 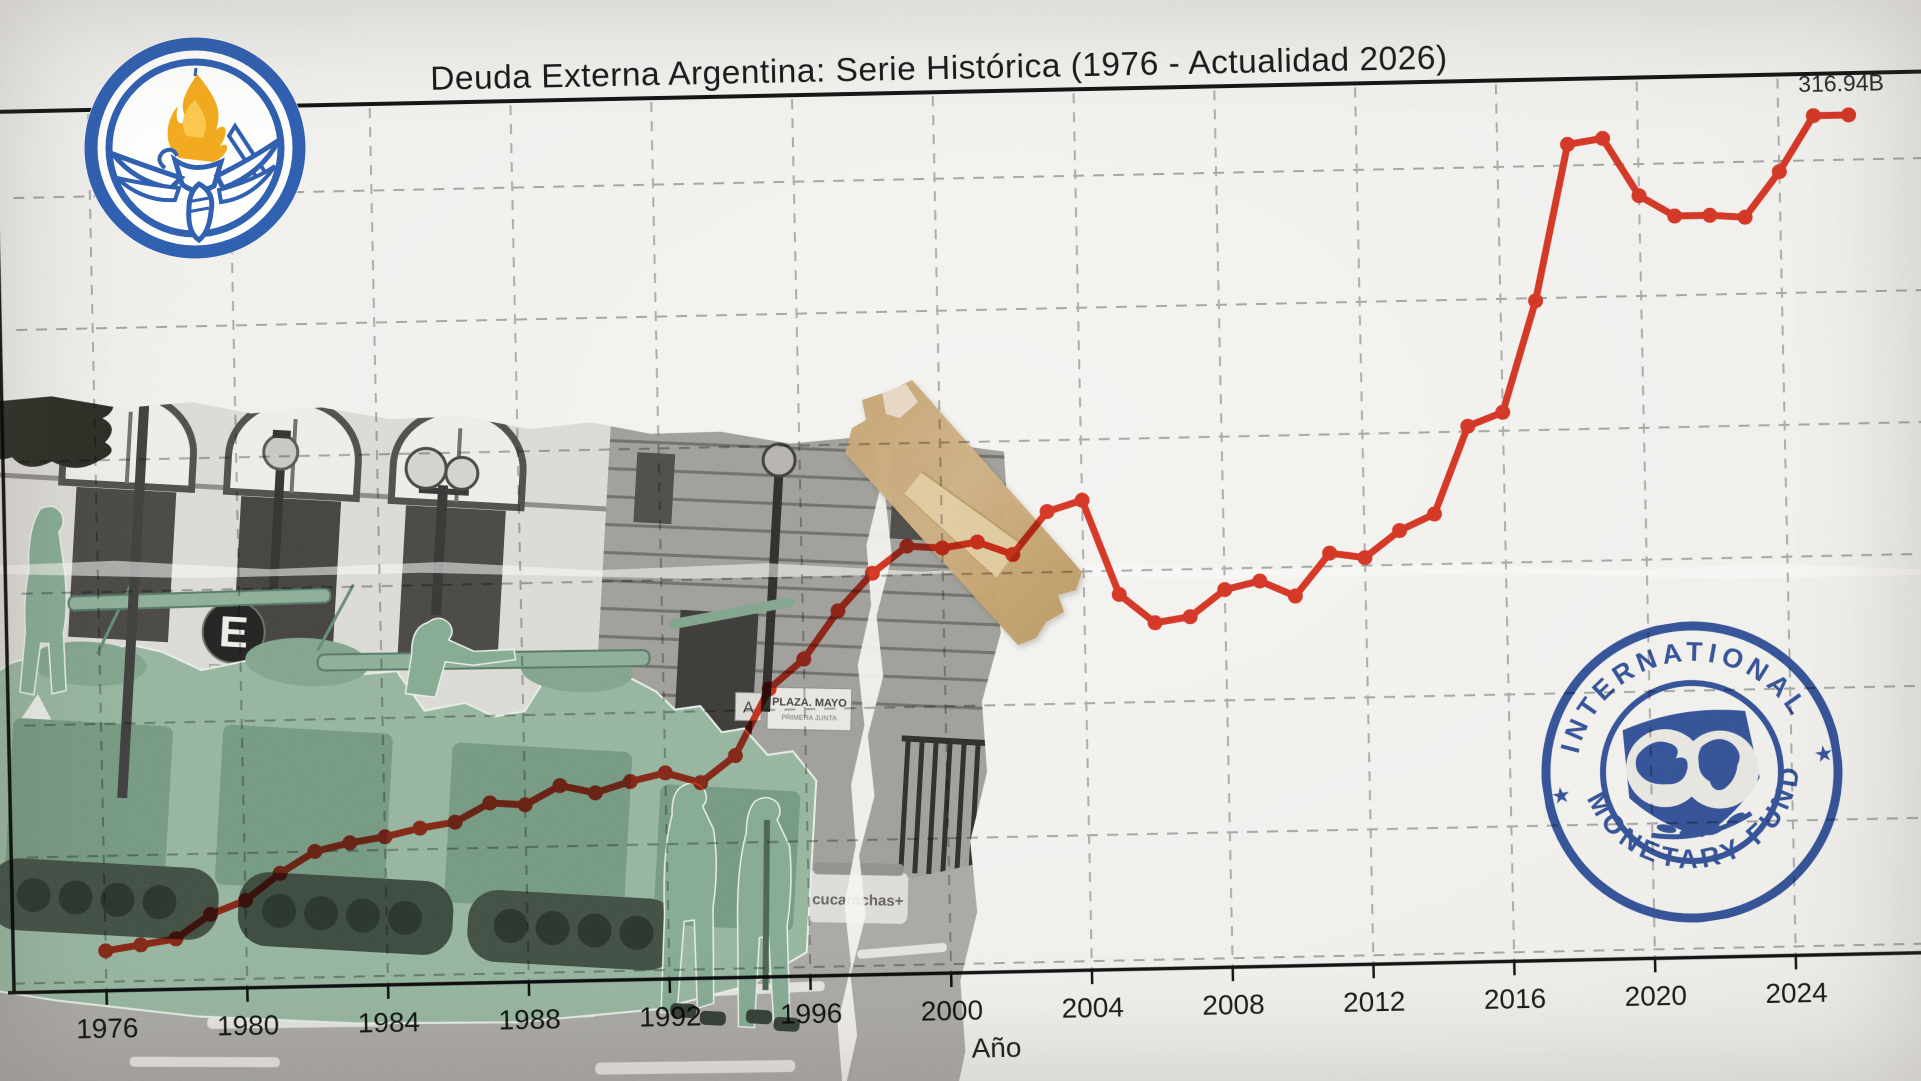 What do you see at coordinates (388, 1022) in the screenshot?
I see `x-tick-label: 1984` at bounding box center [388, 1022].